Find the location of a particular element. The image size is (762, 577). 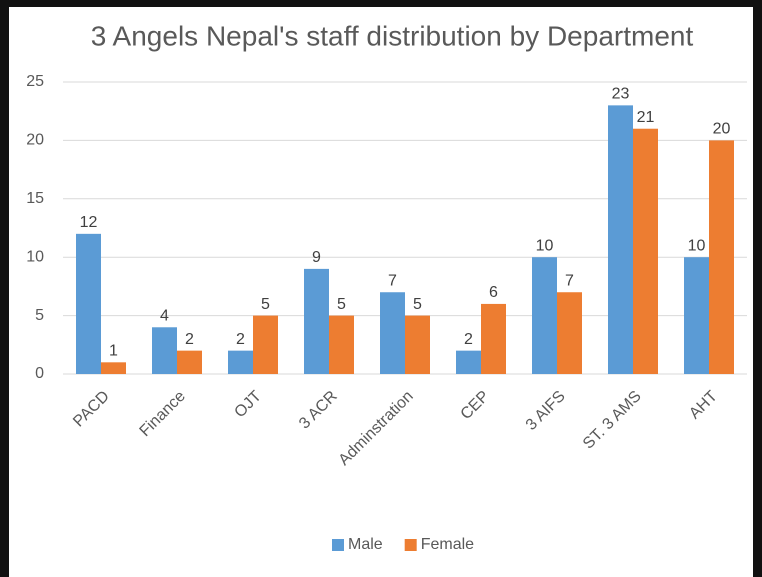

y-tick-label: 15 is located at coordinates (35, 198).